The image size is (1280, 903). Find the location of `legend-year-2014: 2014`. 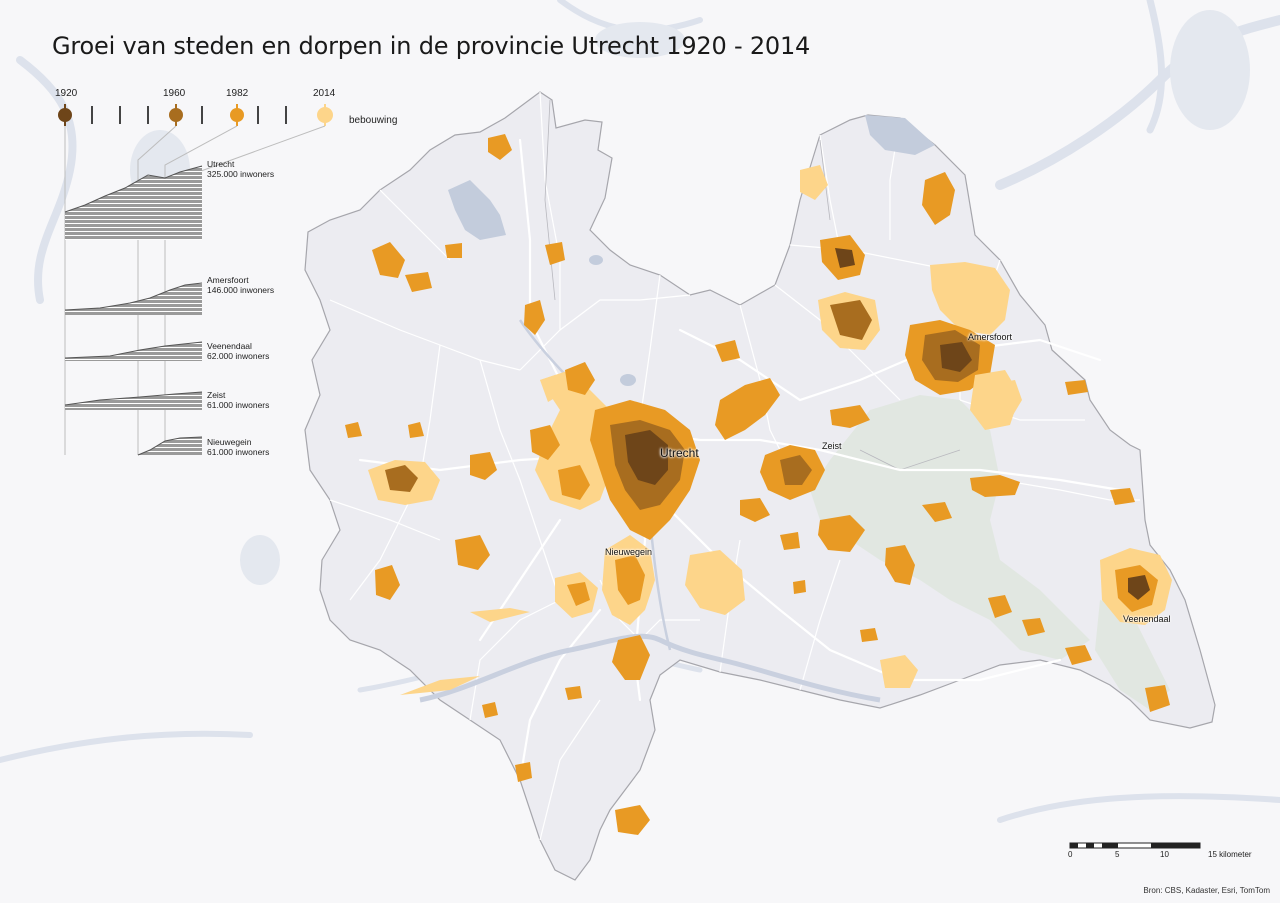

legend-year-2014: 2014 is located at coordinates (324, 93).